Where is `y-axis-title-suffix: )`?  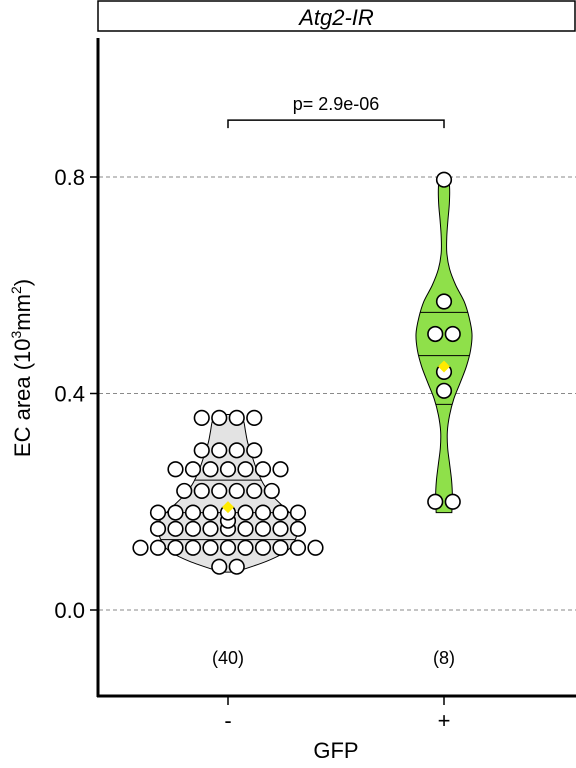
y-axis-title-suffix: ) is located at coordinates (22, 282).